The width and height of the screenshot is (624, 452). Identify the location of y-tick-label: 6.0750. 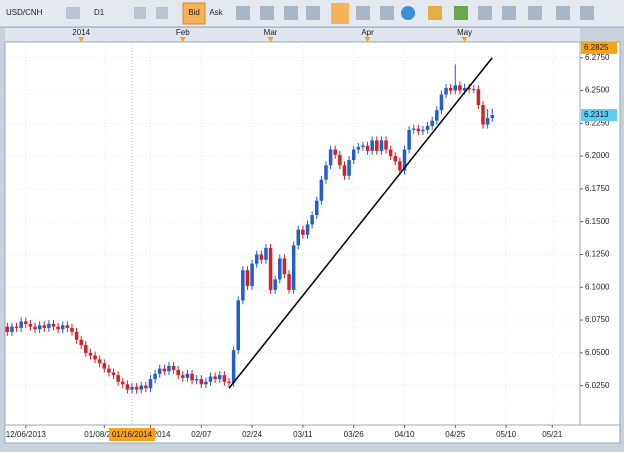
(597, 319).